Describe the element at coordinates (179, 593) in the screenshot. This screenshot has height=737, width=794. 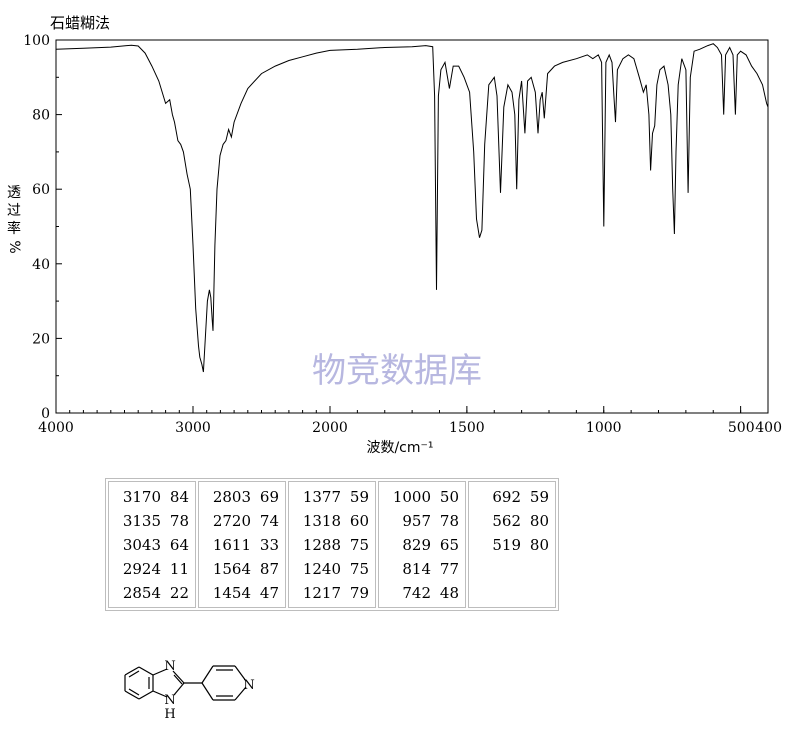
I see `peak-transmittance: 22` at that location.